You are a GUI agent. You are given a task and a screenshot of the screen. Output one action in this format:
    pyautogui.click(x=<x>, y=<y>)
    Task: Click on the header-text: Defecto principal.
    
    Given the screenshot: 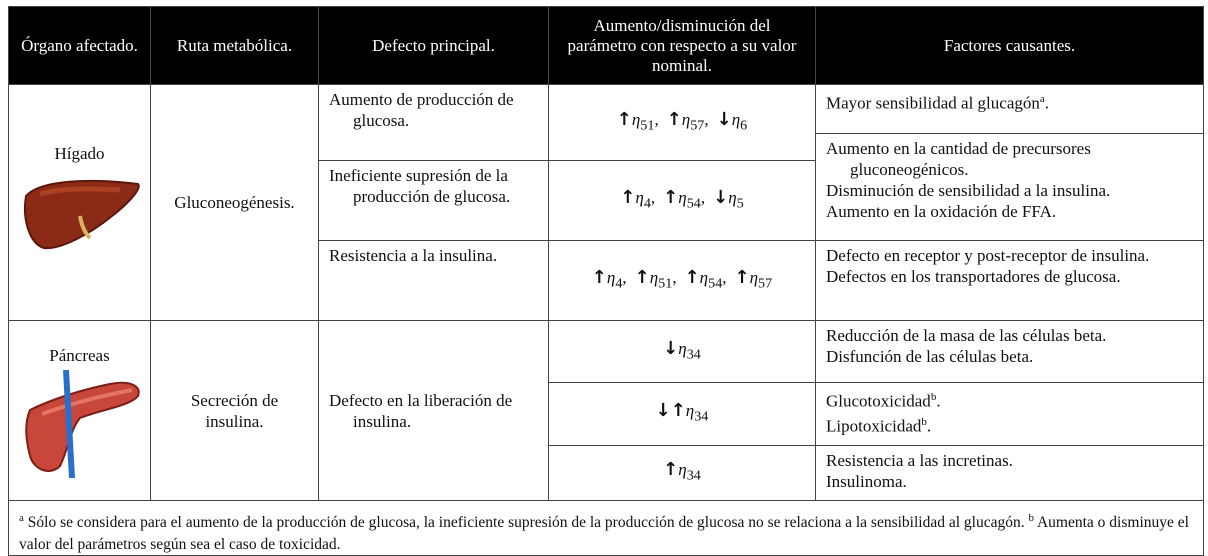 What is the action you would take?
    pyautogui.click(x=433, y=45)
    